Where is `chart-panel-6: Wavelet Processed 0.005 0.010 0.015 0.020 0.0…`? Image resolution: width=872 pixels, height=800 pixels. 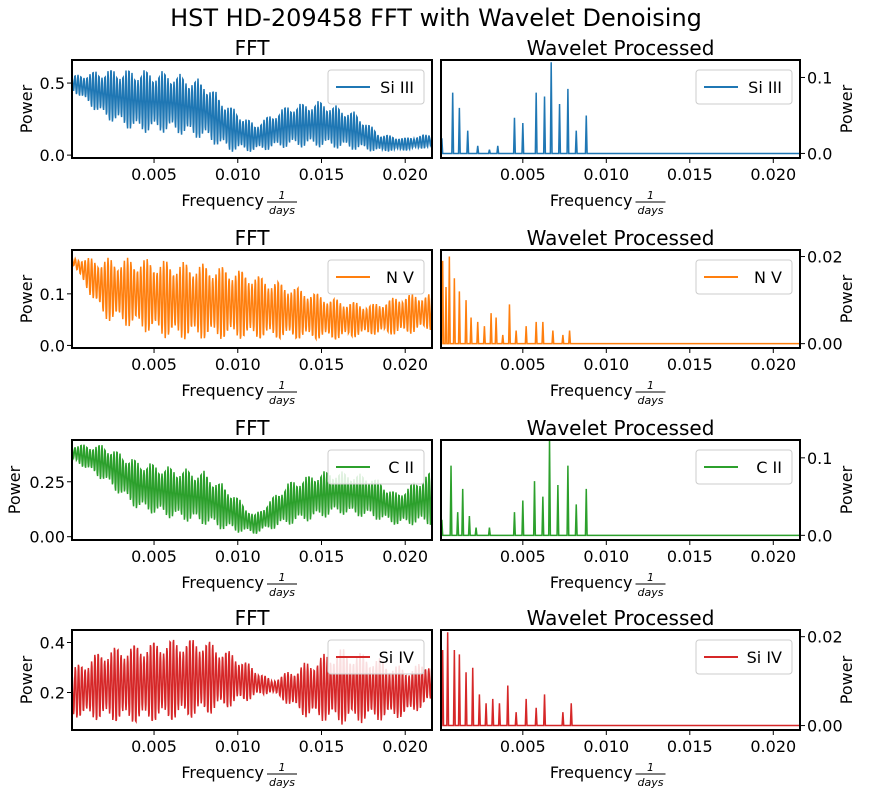
chart-panel-6: Wavelet Processed 0.005 0.010 0.015 0.020 0.0… is located at coordinates (648, 507).